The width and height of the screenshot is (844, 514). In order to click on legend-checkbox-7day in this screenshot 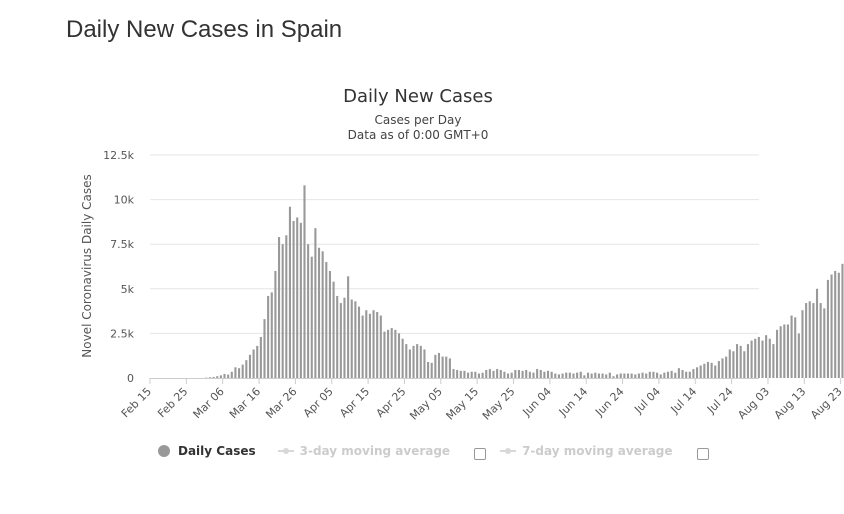, I will do `click(702, 454)`.